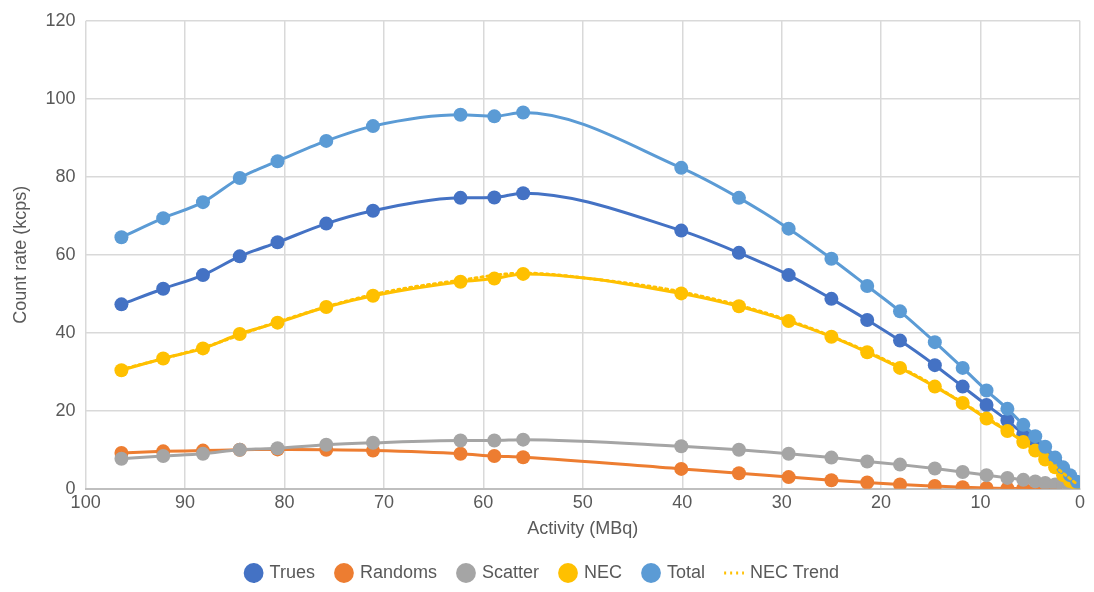 This screenshot has height=592, width=1094. What do you see at coordinates (510, 571) in the screenshot?
I see `legend-label: Scatter` at bounding box center [510, 571].